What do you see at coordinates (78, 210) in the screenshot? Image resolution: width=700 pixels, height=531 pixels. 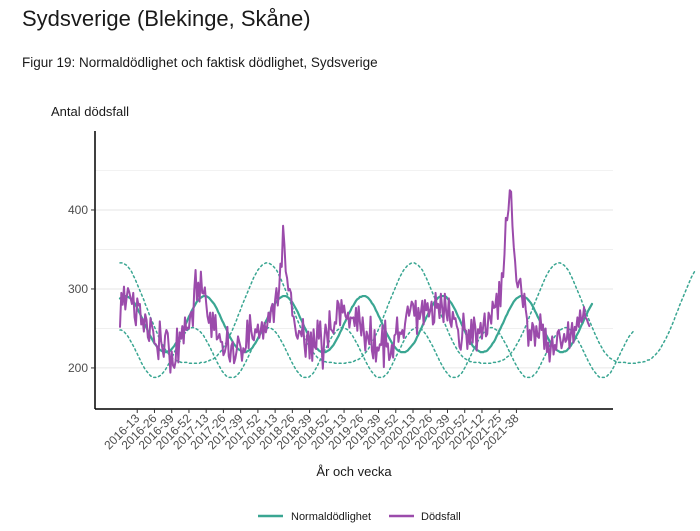 I see `y-tick-label-400: 400` at bounding box center [78, 210].